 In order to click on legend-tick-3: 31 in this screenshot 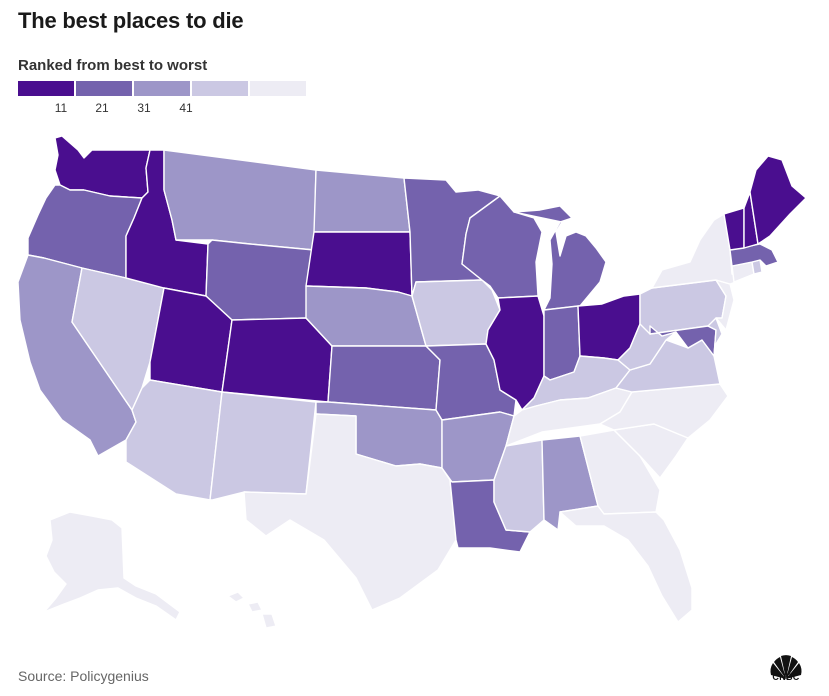, I will do `click(144, 108)`.